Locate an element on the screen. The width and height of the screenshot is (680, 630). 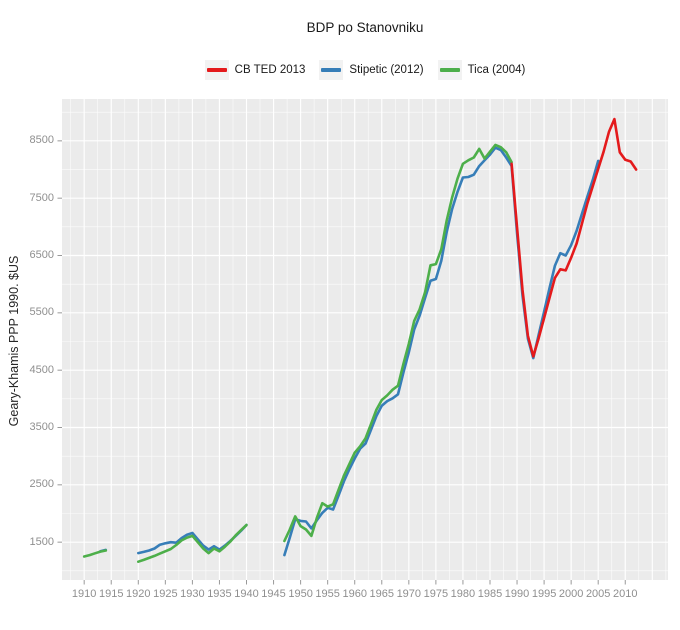
legend-label: Stipetic (2012) is located at coordinates (386, 70).